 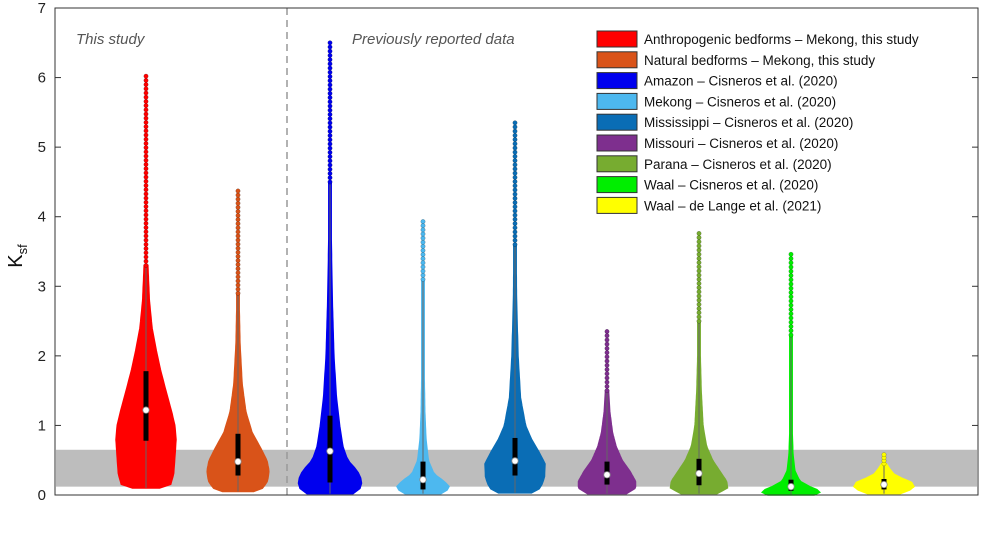 What do you see at coordinates (740, 101) in the screenshot?
I see `legend-label: Mekong – Cisneros et al. (2020)` at bounding box center [740, 101].